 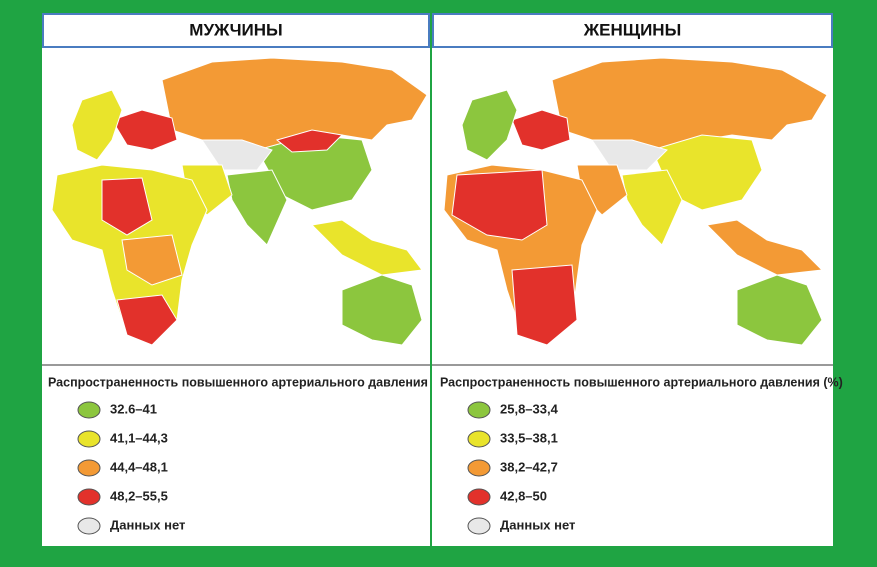 I want to click on legend-label: 25,8–33,4, so click(x=529, y=408).